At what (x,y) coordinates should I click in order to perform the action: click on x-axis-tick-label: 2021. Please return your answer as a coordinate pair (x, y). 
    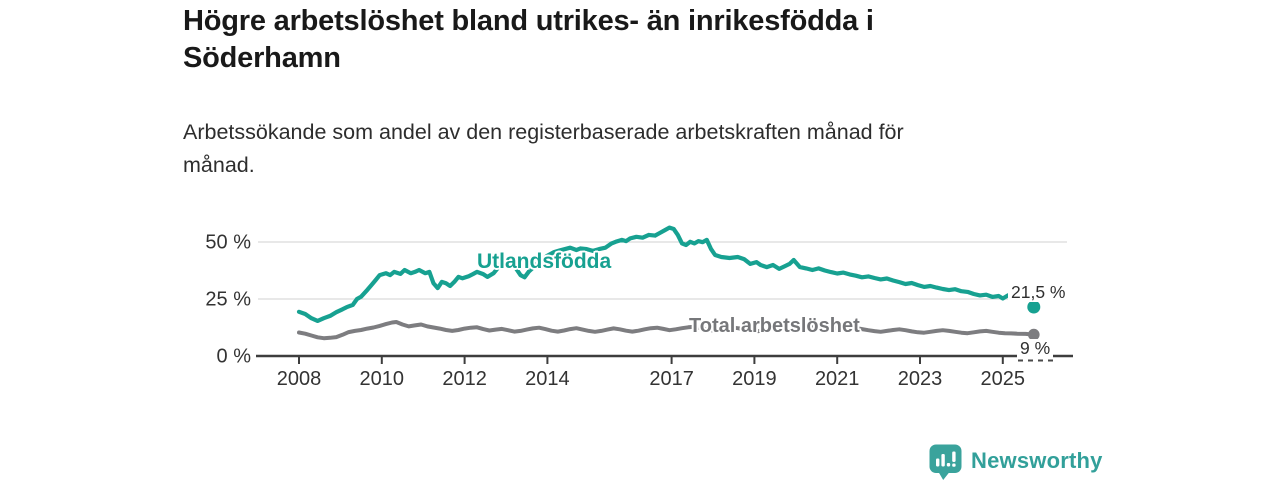
    Looking at the image, I should click on (837, 379).